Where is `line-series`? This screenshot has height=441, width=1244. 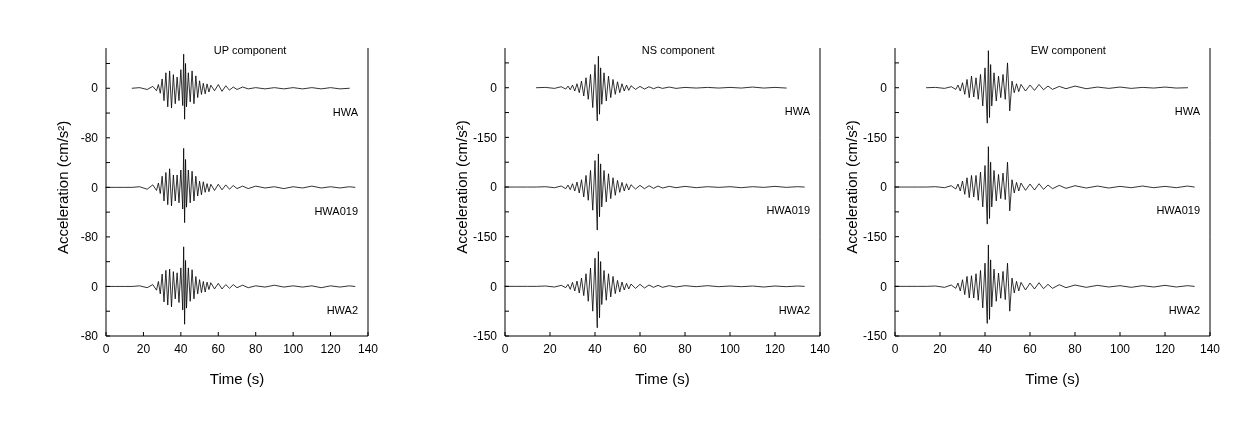
line-series is located at coordinates (661, 88).